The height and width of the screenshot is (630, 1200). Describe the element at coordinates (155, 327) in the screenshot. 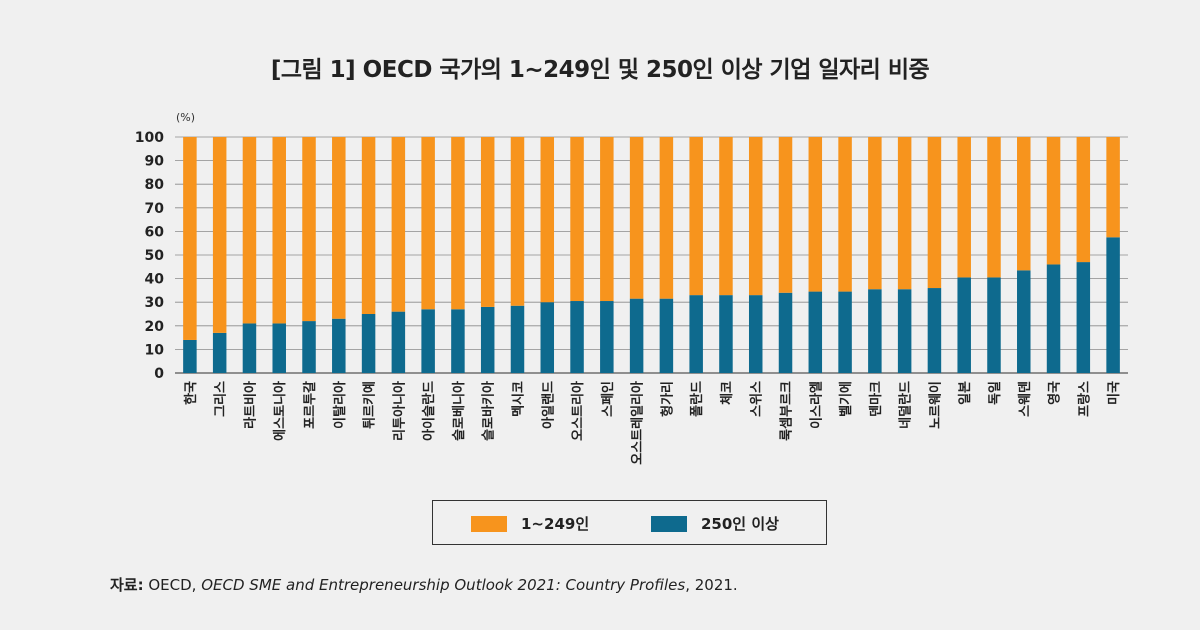

I see `y-tick-label: 20` at that location.